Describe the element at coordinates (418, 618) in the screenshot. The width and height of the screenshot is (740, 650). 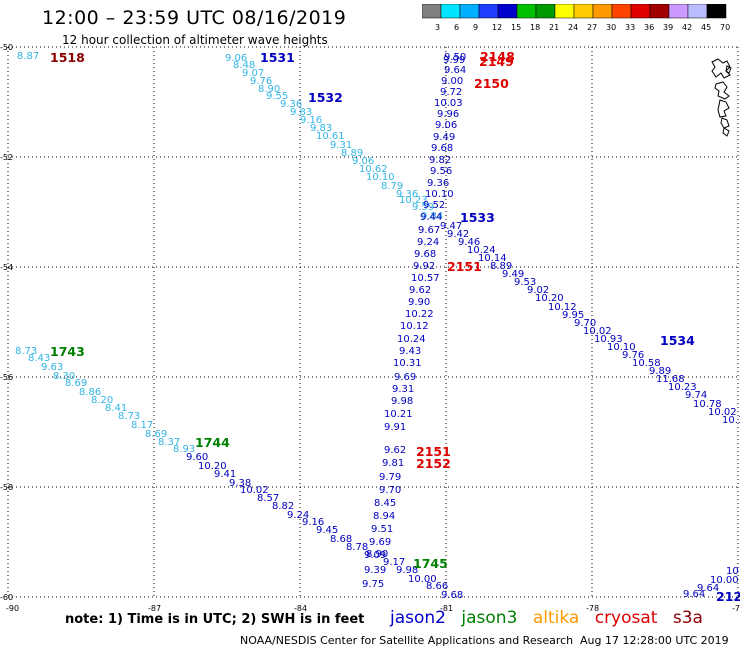
I see `legend-jason2: jason2` at that location.